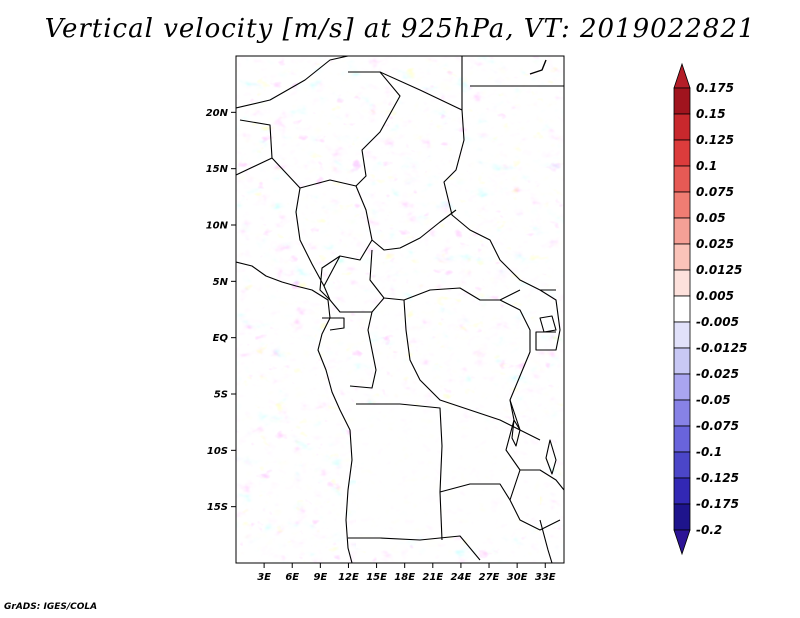 This screenshot has height=618, width=800. I want to click on colorbar-level-label: 0.125, so click(715, 140).